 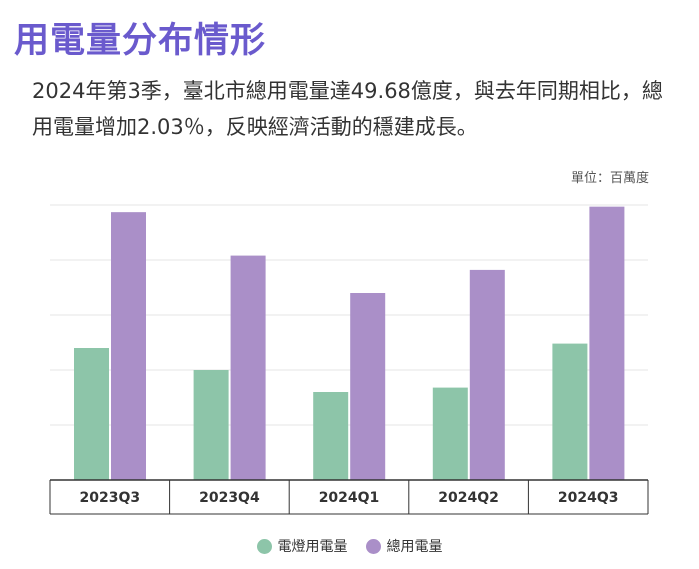 I want to click on legend-item-total: 總用電量, so click(x=404, y=546).